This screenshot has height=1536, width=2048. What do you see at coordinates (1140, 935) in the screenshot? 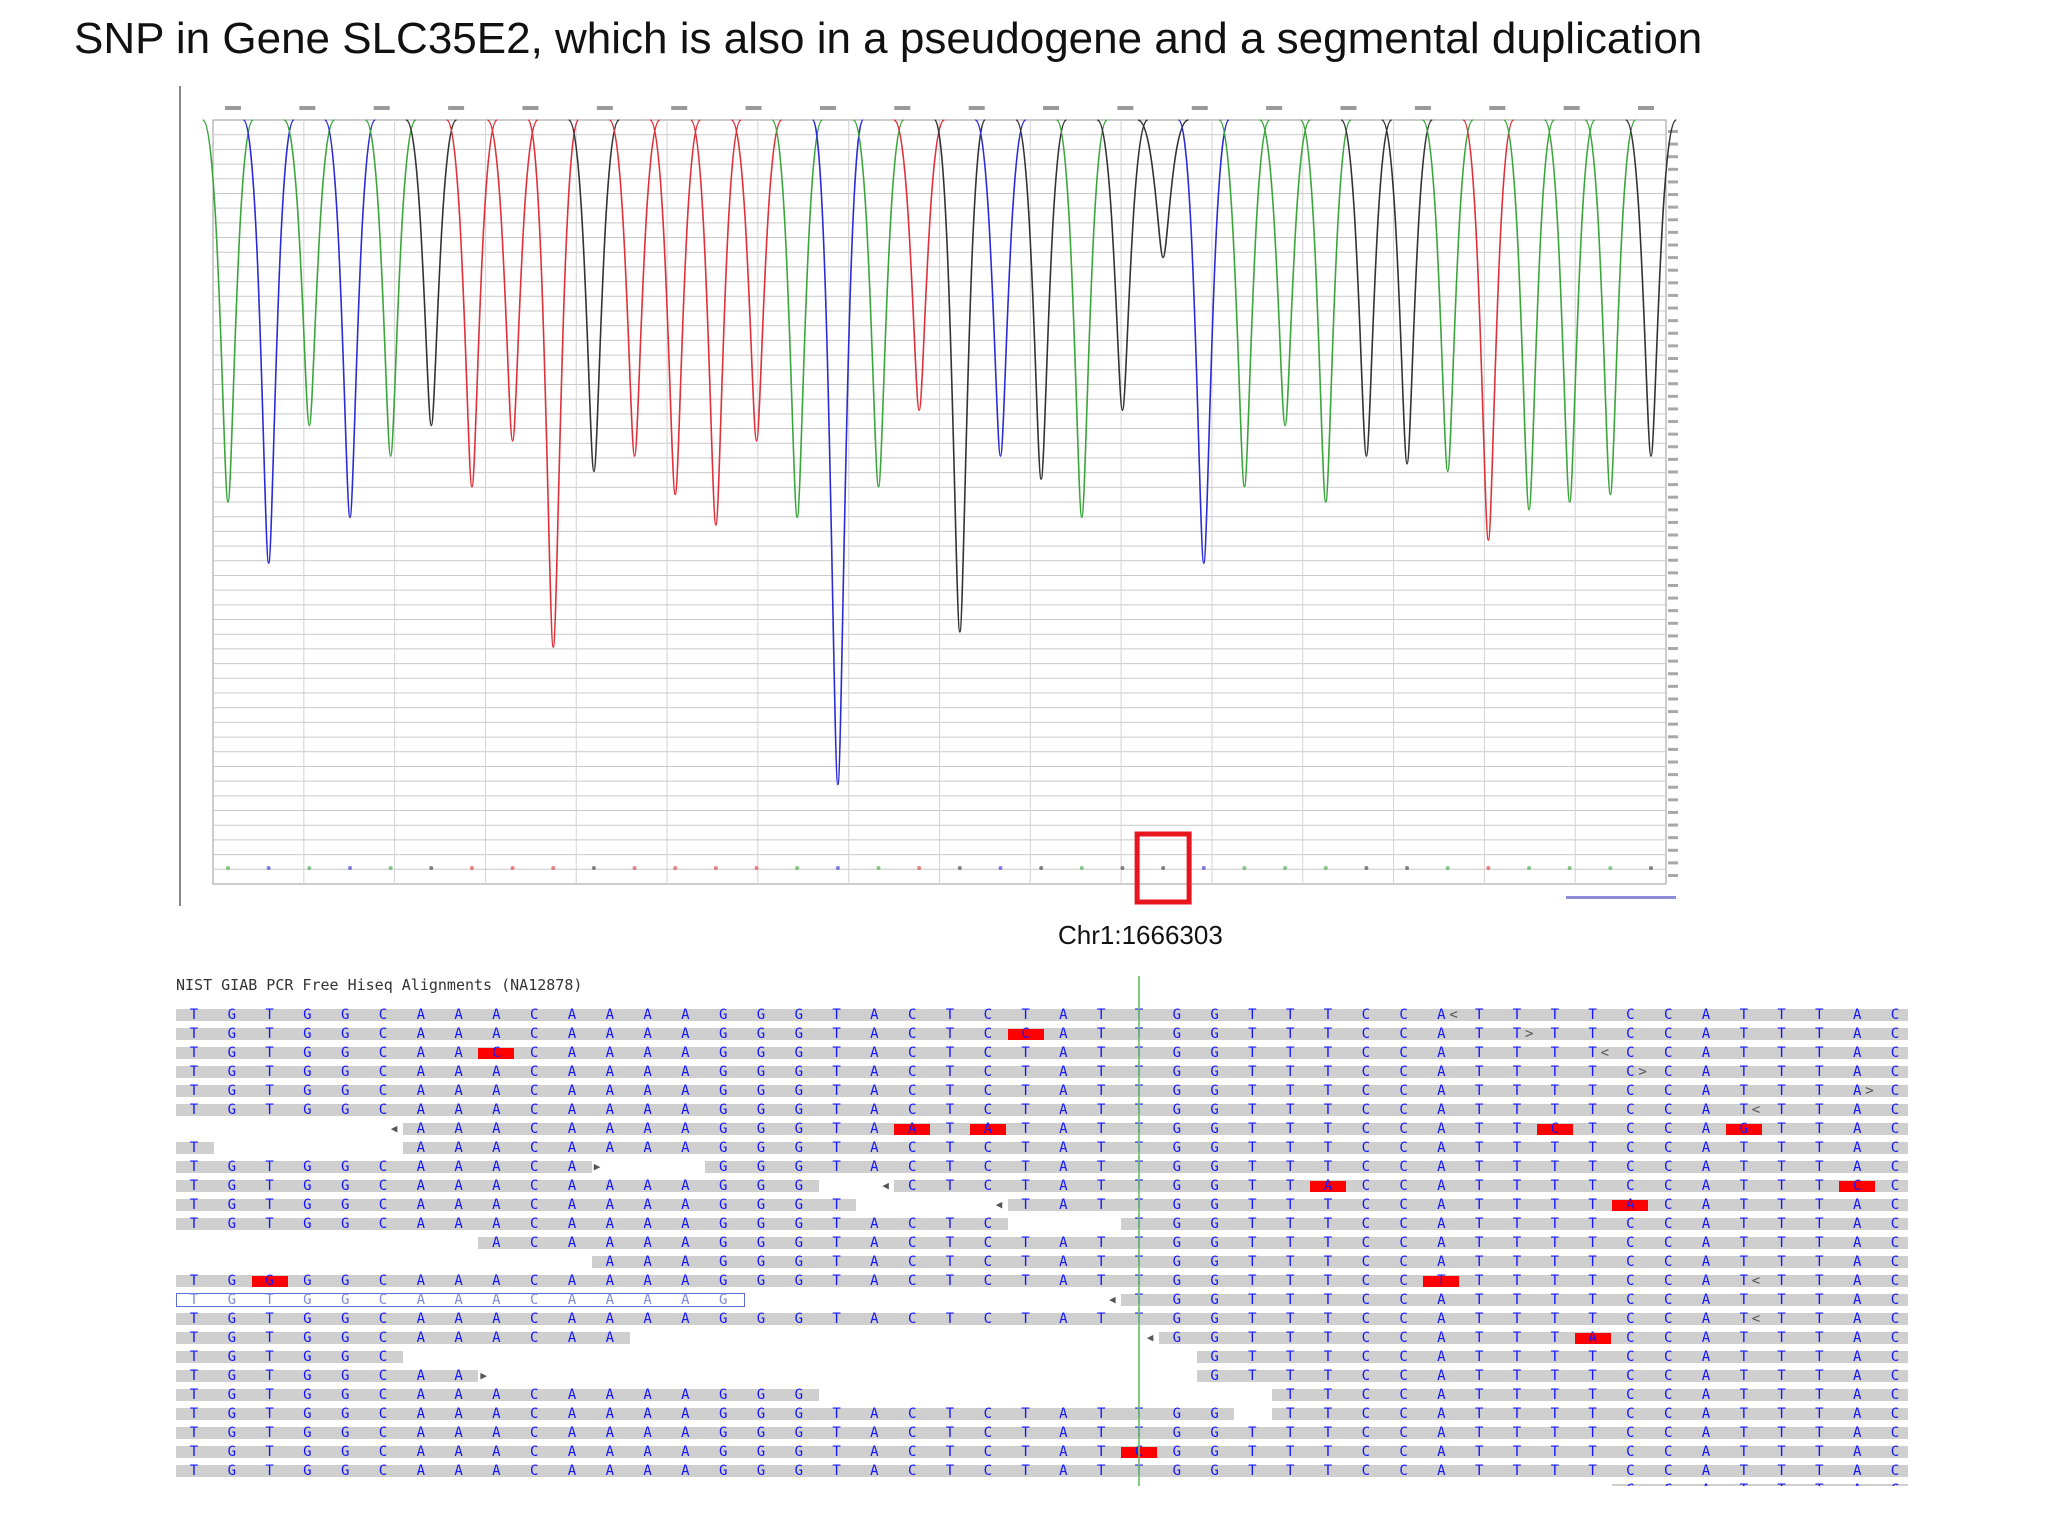
I see `snp-position-label: Chr1:1666303` at bounding box center [1140, 935].